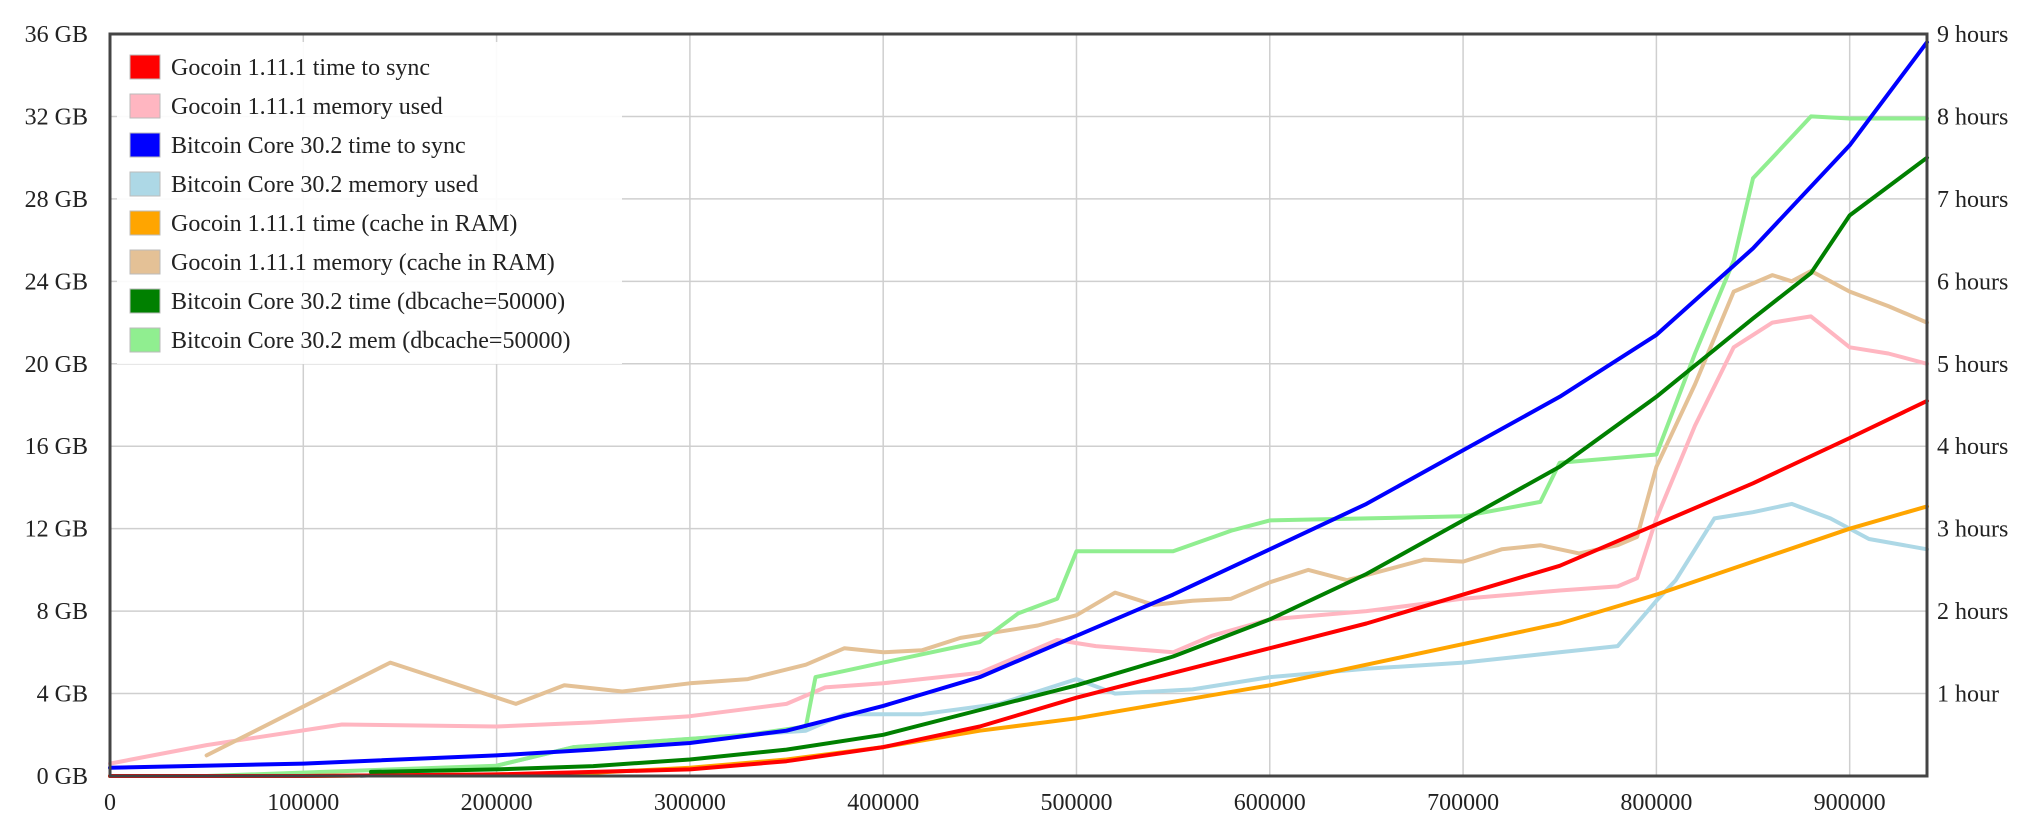 The height and width of the screenshot is (834, 2030). What do you see at coordinates (318, 146) in the screenshot?
I see `legend-label: Bitcoin Core 30.2 time to sync` at bounding box center [318, 146].